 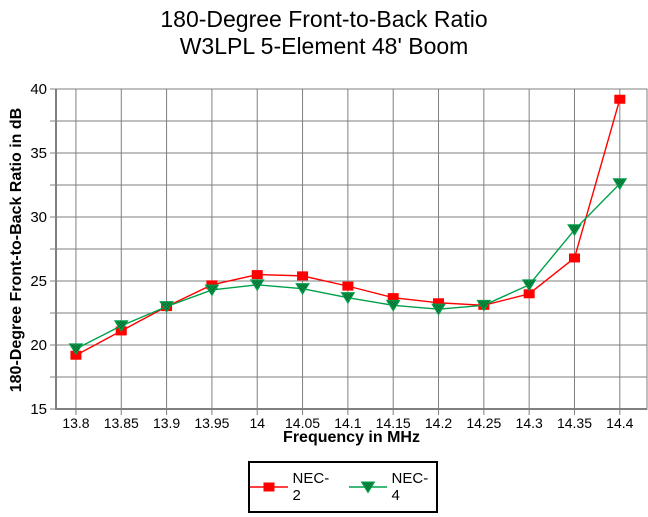 What do you see at coordinates (324, 19) in the screenshot?
I see `chart-title: 180-Degree Front-to-Back Ratio` at bounding box center [324, 19].